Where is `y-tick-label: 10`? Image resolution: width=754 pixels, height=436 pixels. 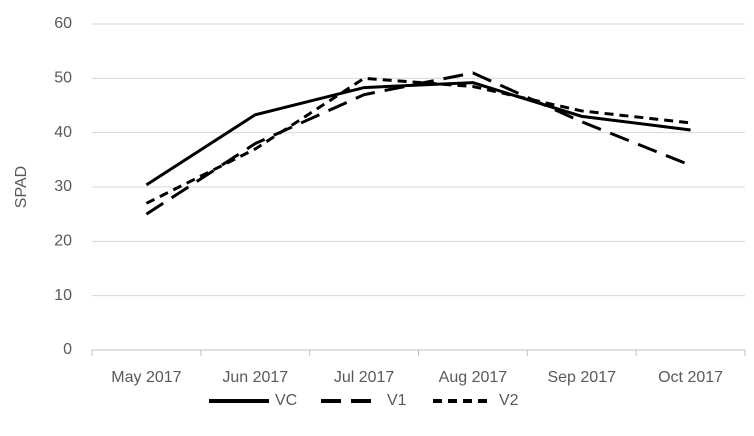
y-tick-label: 10 is located at coordinates (63, 295).